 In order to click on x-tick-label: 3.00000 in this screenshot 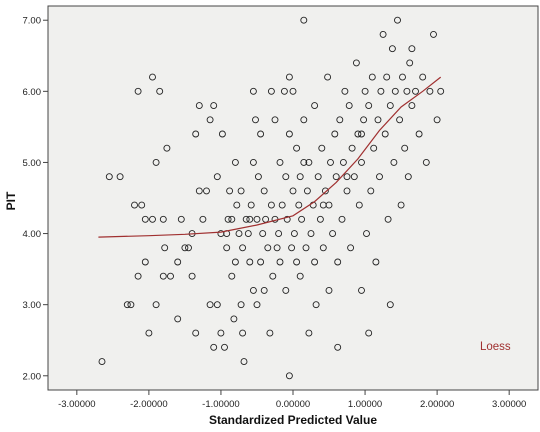, I will do `click(509, 404)`.